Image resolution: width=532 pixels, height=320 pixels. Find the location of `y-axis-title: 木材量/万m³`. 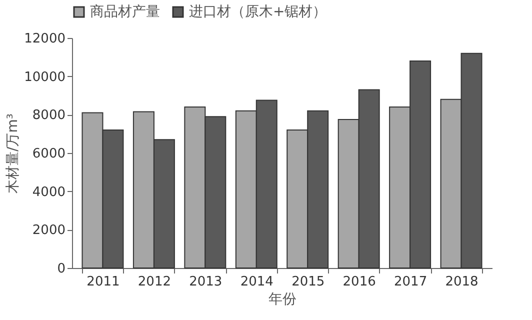

y-axis-title: 木材量/万m³ is located at coordinates (13, 154).